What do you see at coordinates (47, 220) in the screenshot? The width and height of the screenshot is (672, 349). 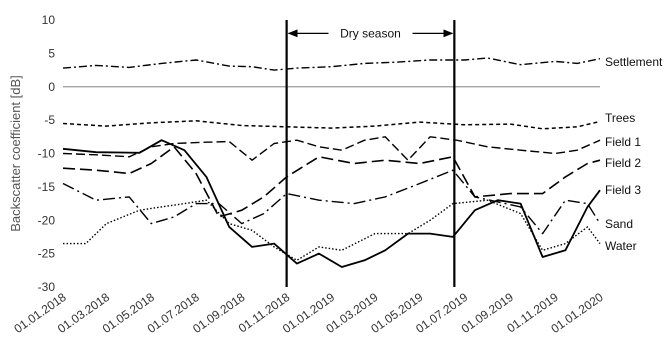 I see `y-tick-label: -20` at bounding box center [47, 220].